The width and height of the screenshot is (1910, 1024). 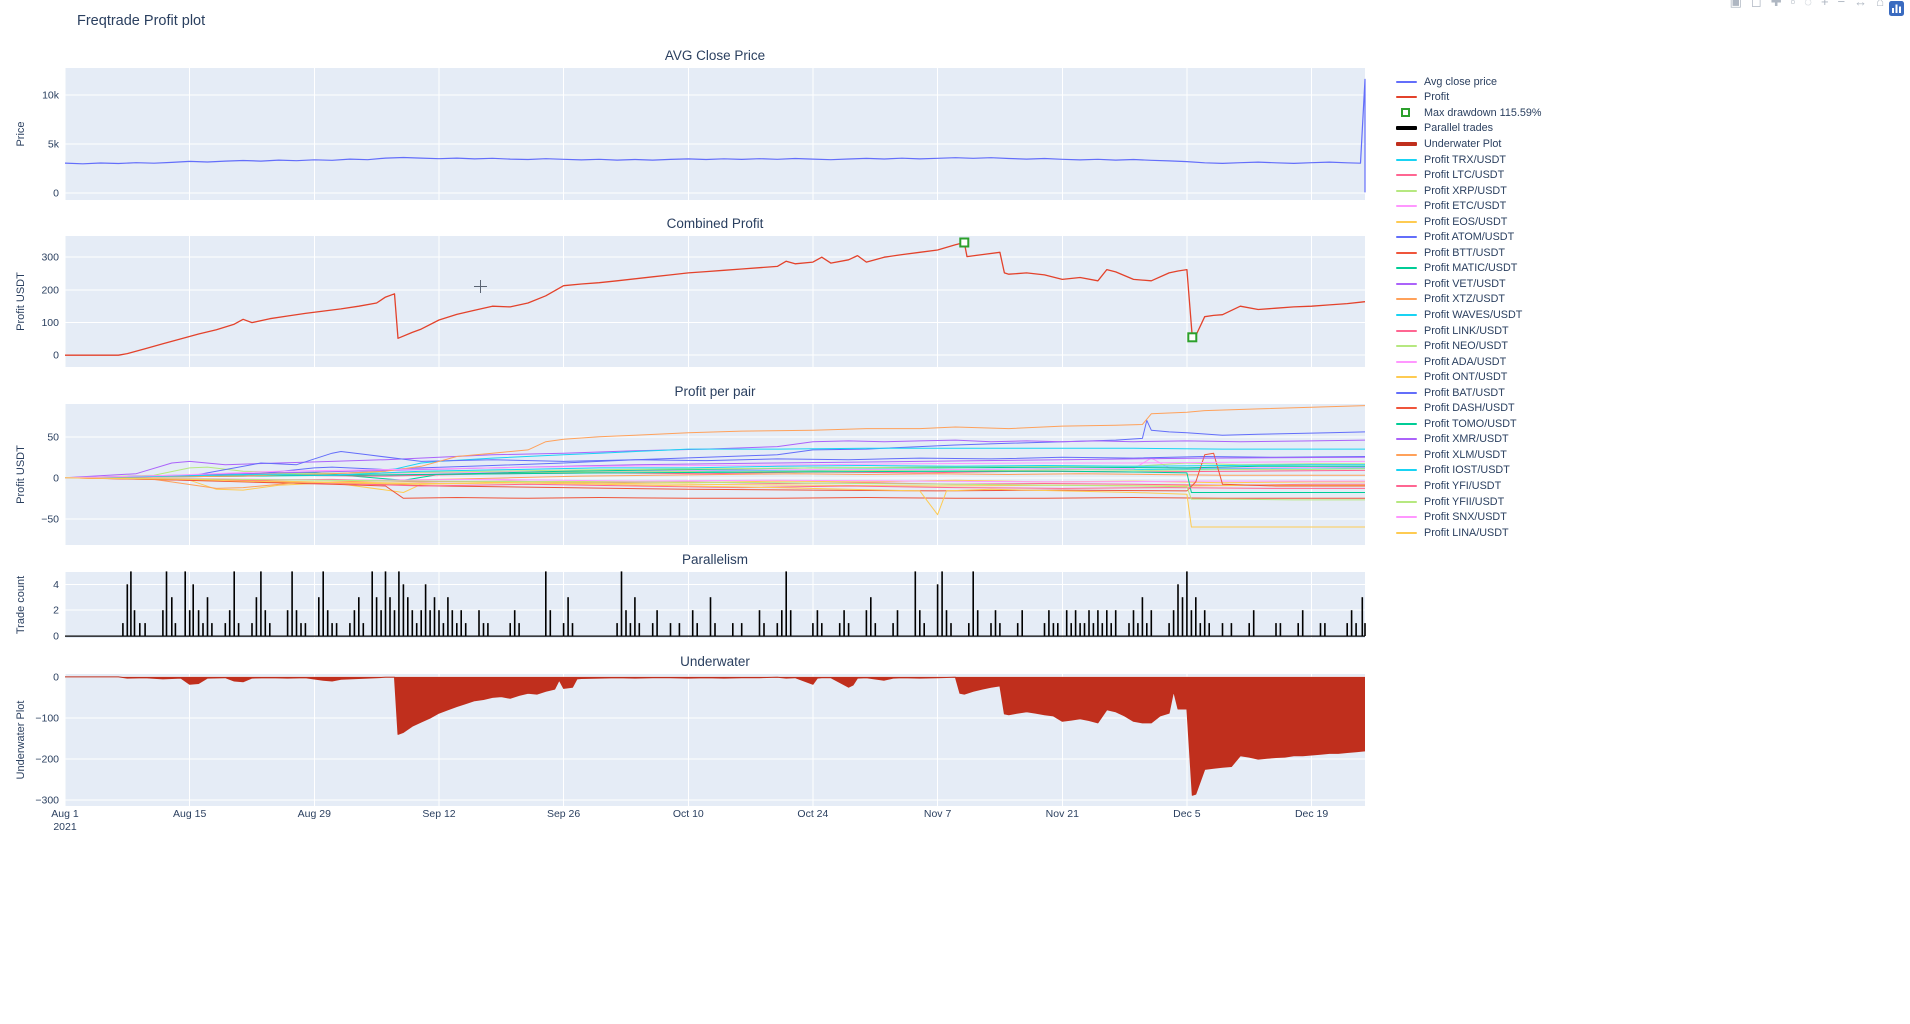 I want to click on legend-item-profit-yfi-usdt: Profit YFI/USDT, so click(x=1468, y=486).